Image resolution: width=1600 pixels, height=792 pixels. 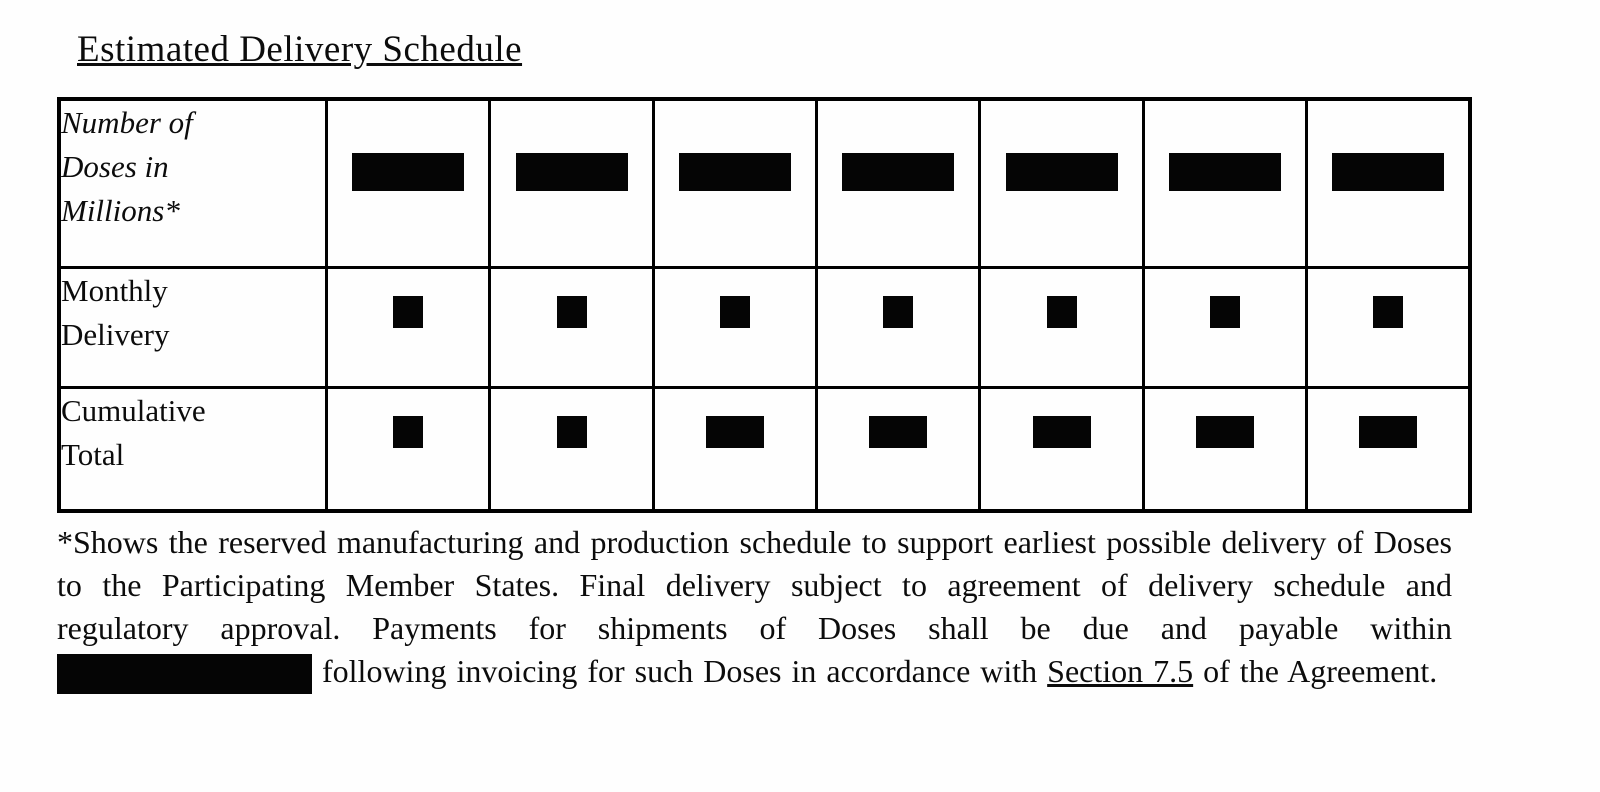 I want to click on page-title: Estimated Delivery Schedule, so click(x=300, y=49).